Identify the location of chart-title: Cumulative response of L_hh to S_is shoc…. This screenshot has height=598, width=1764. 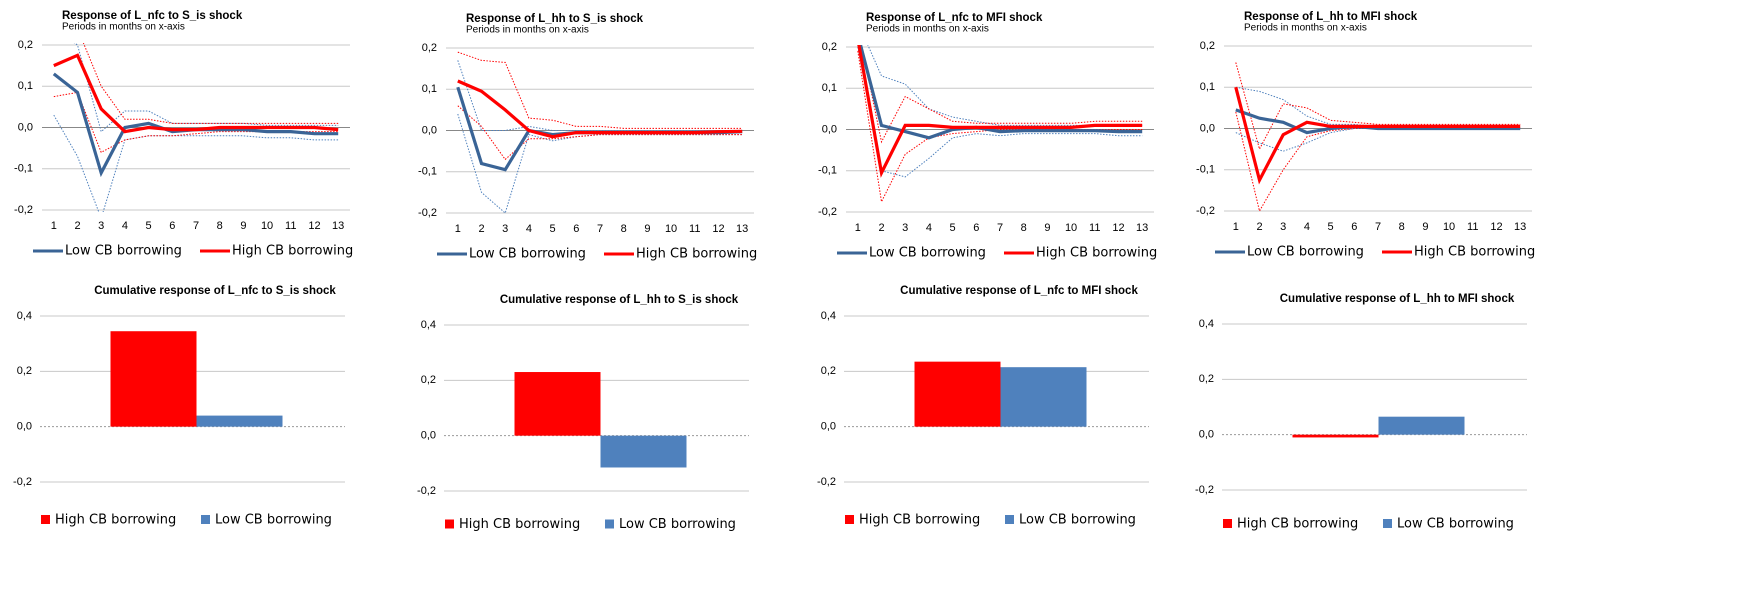
(619, 300).